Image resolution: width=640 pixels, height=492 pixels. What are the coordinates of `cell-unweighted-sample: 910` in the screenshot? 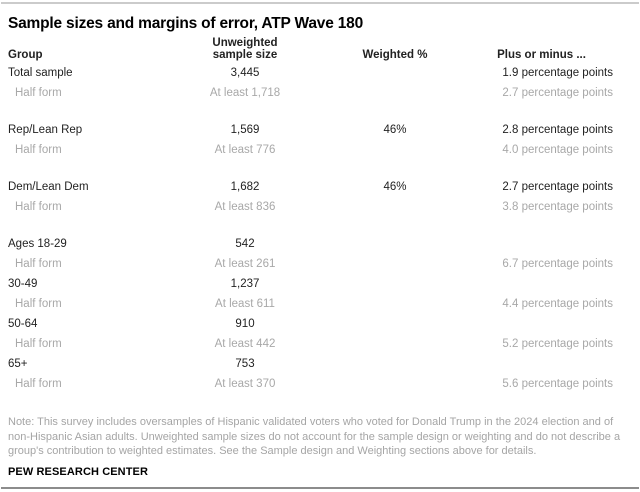 It's located at (245, 324).